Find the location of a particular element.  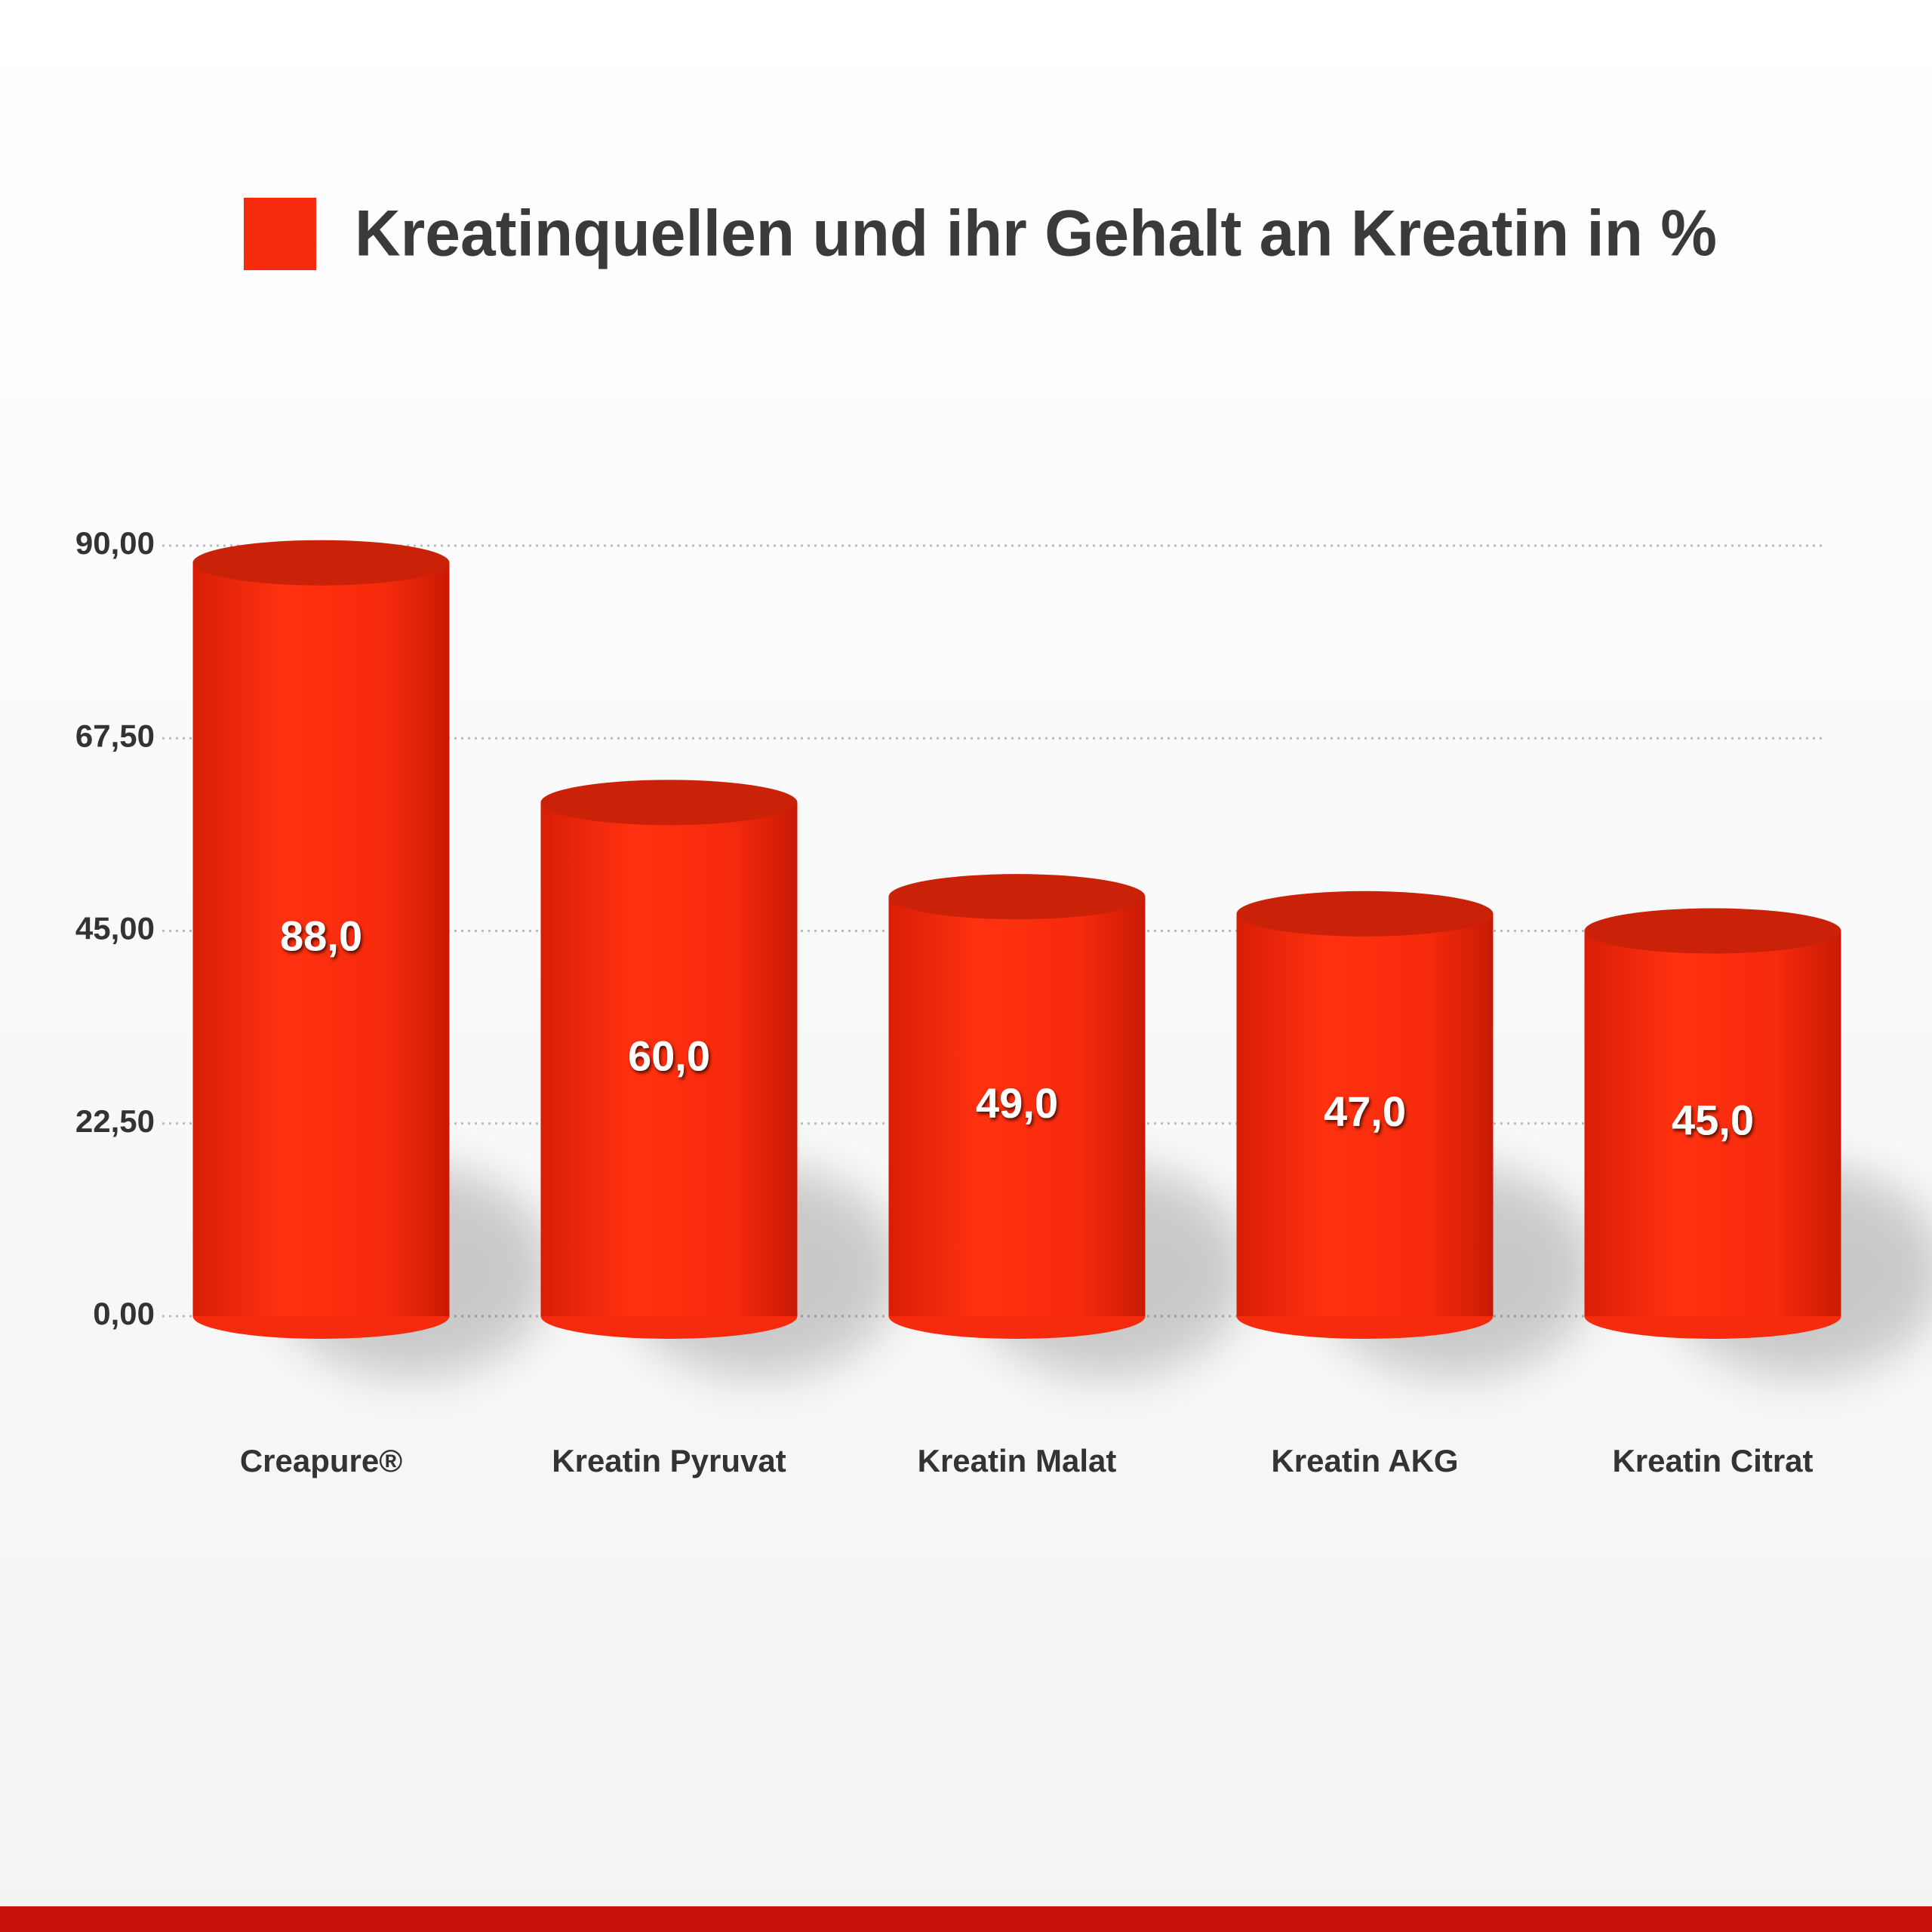

footer-bar is located at coordinates (966, 1919).